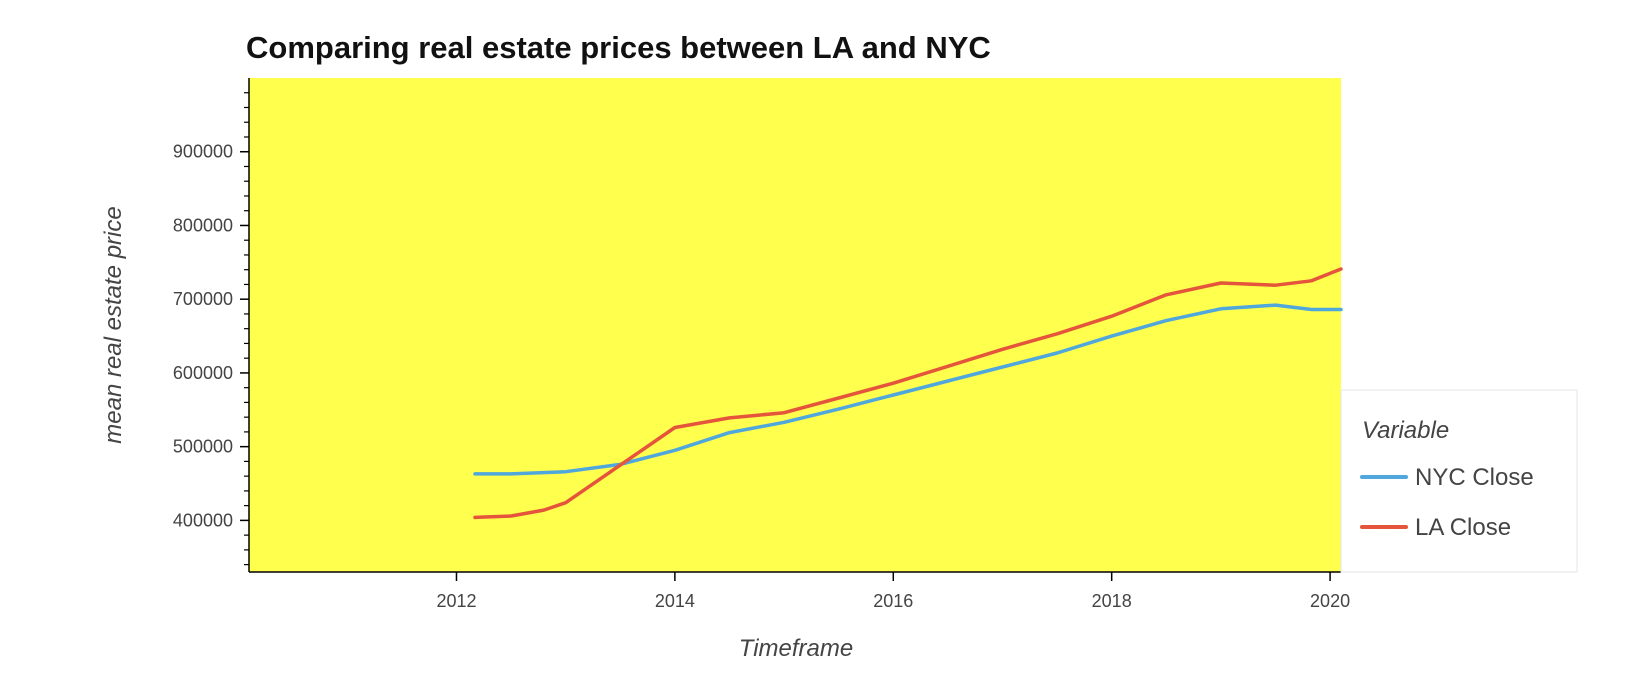 Image resolution: width=1642 pixels, height=682 pixels. Describe the element at coordinates (796, 648) in the screenshot. I see `x-axis-label: Timeframe` at that location.